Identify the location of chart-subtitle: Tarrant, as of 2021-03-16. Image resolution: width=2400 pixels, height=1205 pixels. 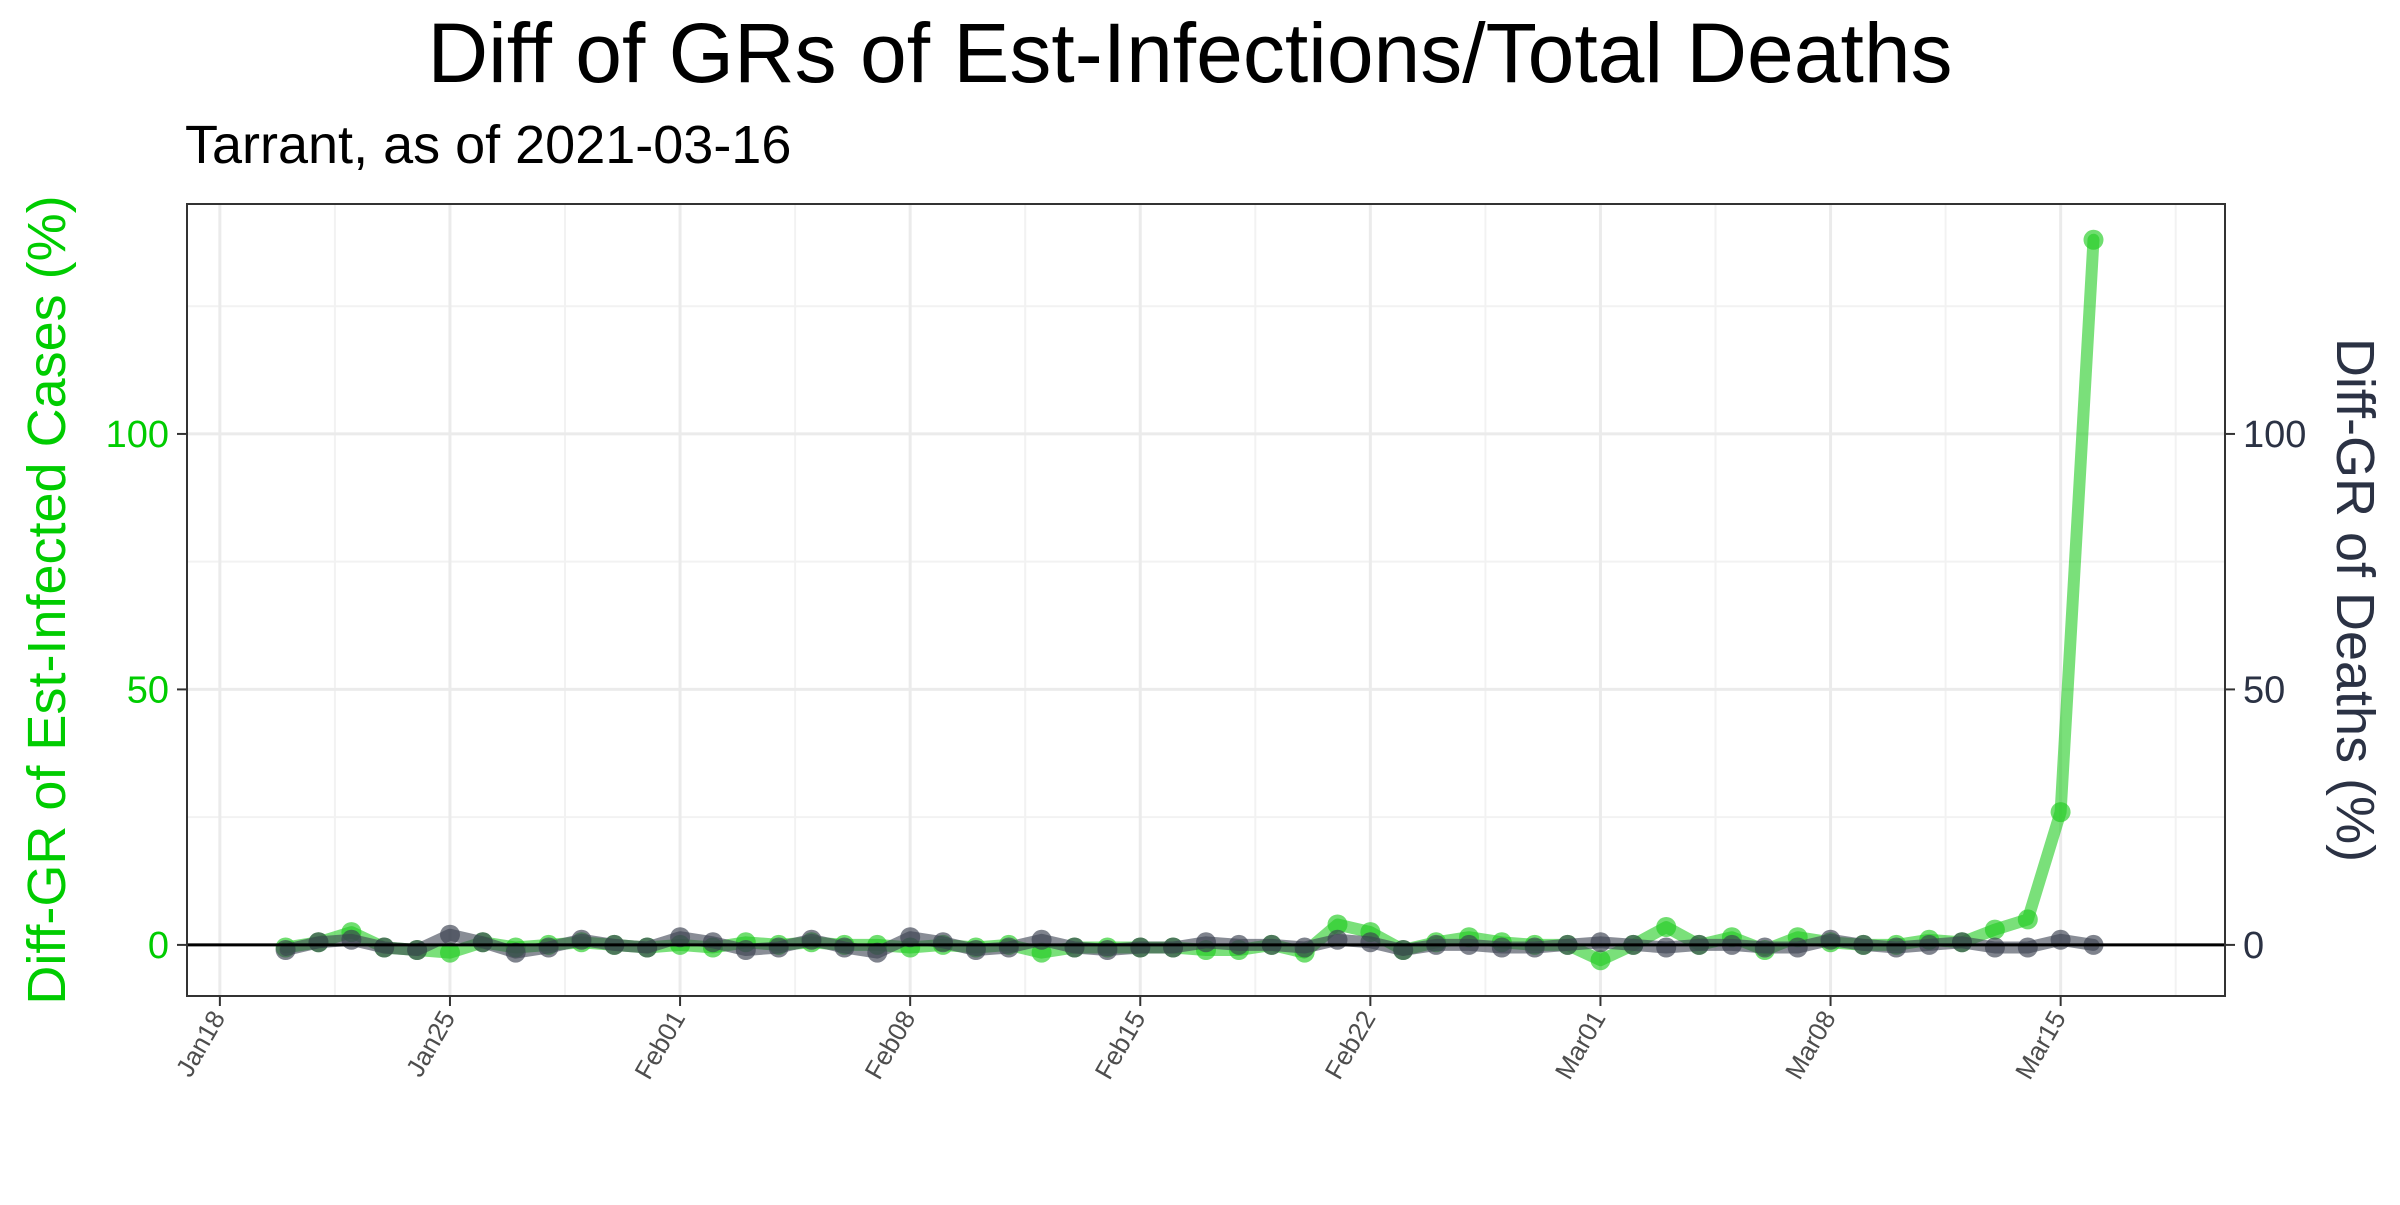
(488, 145).